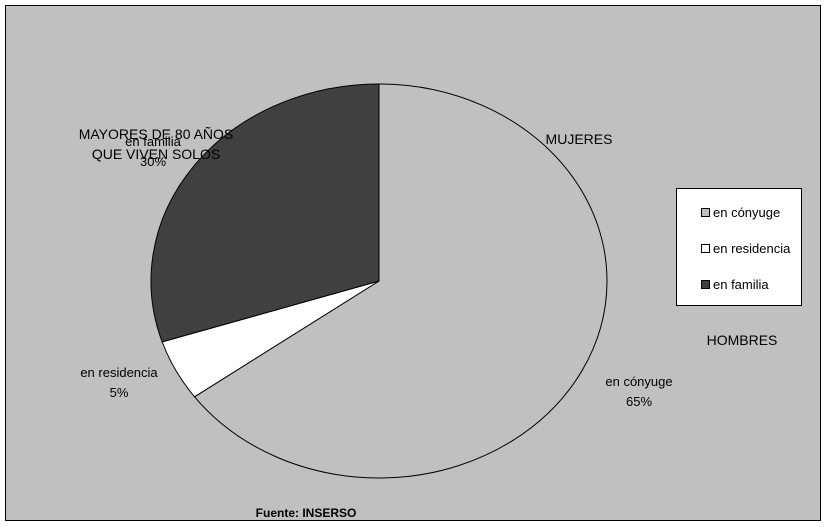 This screenshot has width=826, height=527. I want to click on slice-percent-residencia: 5%, so click(119, 392).